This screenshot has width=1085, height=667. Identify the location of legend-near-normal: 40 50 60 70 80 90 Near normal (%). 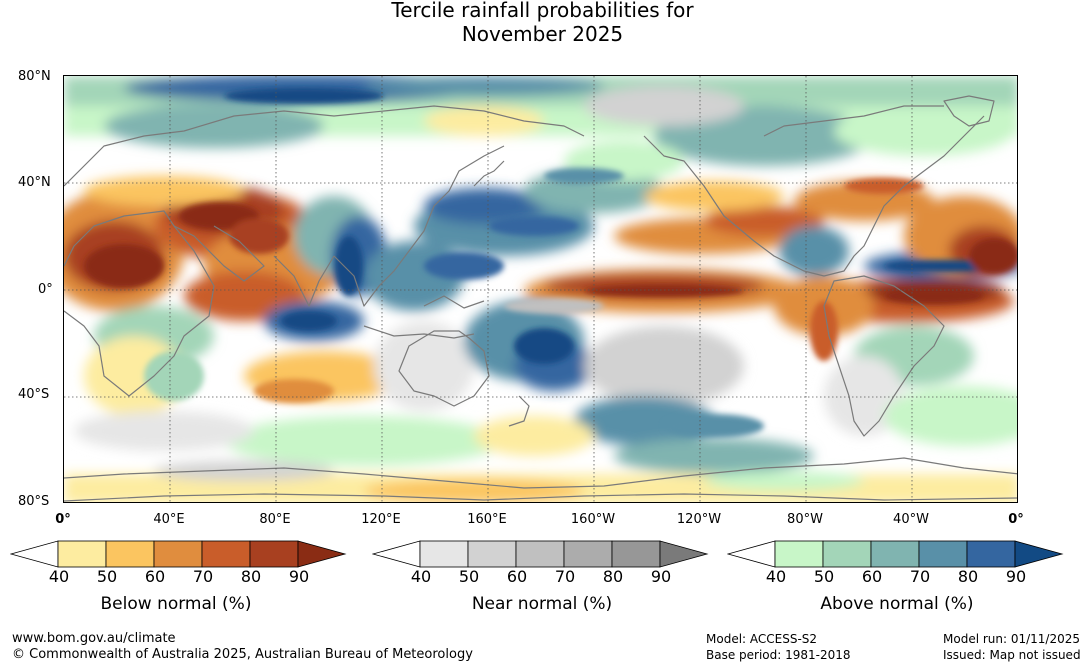
(542, 580).